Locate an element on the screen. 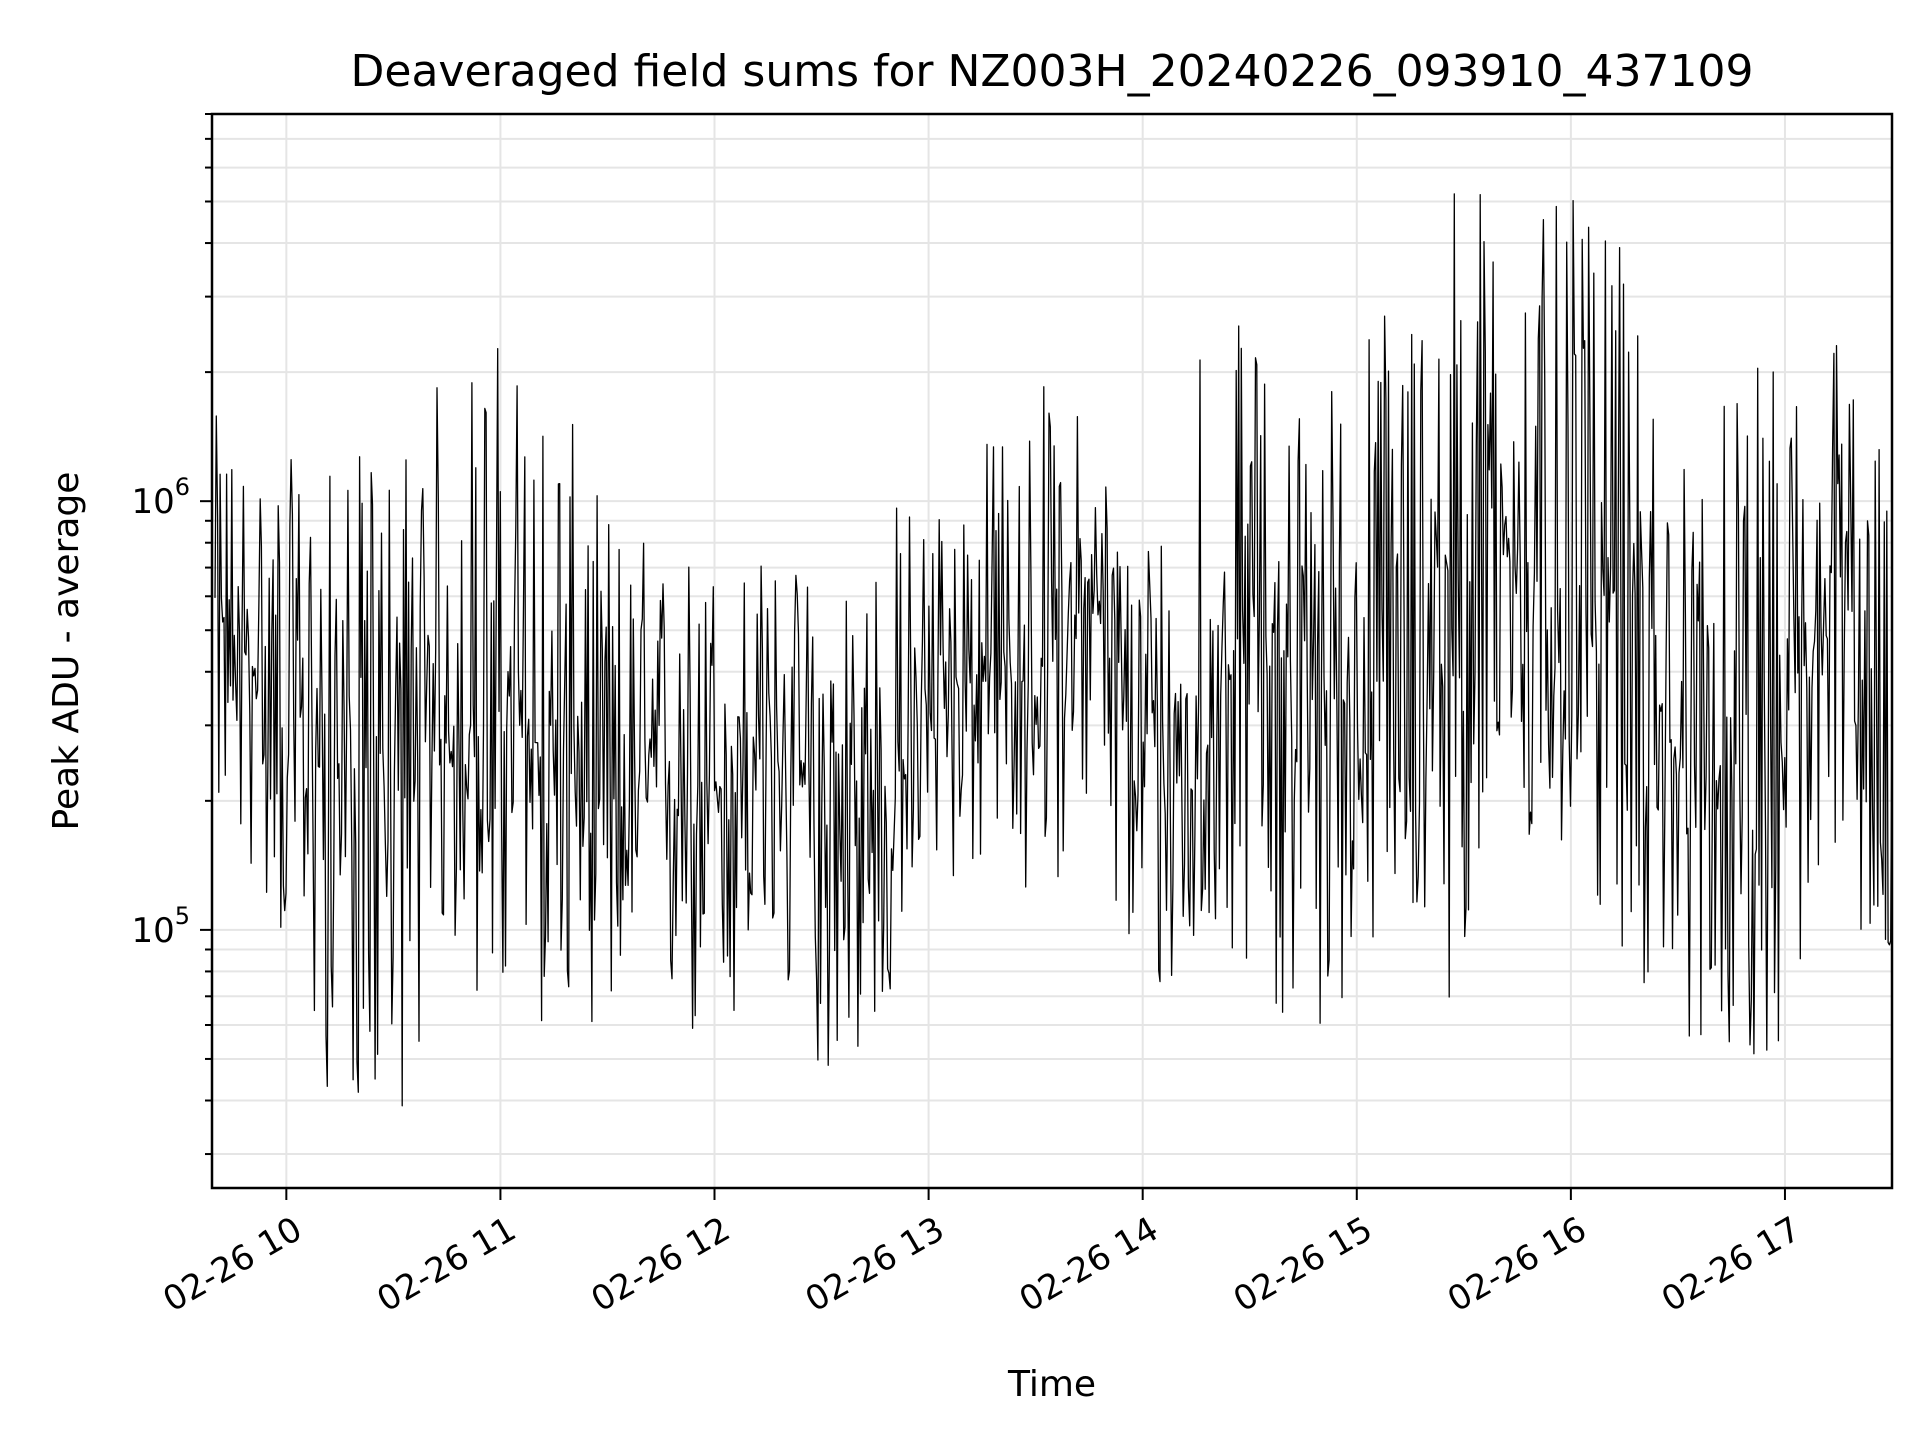  x-tick-label: 02-26 15 is located at coordinates (1303, 1264).